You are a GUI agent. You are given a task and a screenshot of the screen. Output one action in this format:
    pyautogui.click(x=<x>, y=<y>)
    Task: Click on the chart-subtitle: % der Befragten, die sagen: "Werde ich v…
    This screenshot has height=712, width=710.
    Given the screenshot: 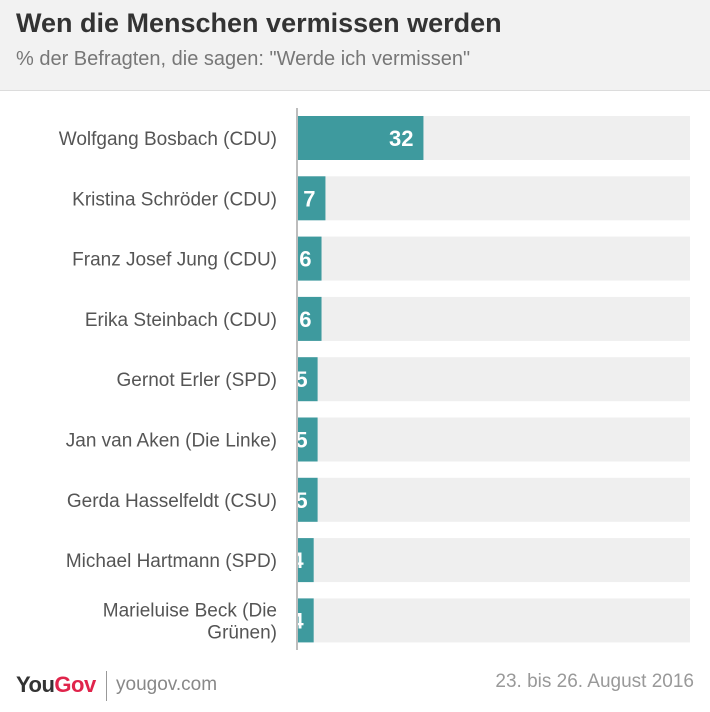 What is the action you would take?
    pyautogui.click(x=243, y=59)
    